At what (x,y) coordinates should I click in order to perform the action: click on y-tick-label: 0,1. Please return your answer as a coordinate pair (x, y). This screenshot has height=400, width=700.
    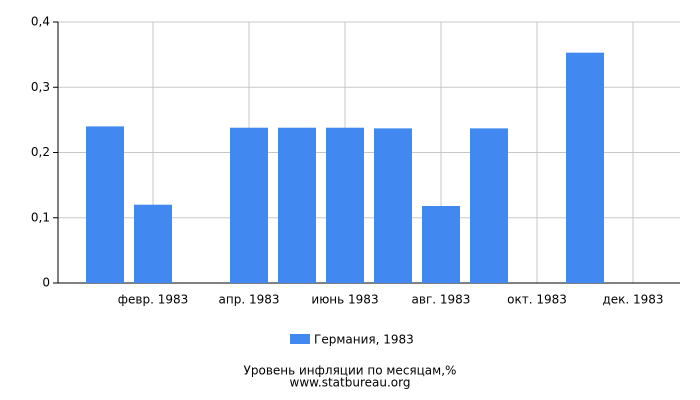
    Looking at the image, I should click on (40, 217).